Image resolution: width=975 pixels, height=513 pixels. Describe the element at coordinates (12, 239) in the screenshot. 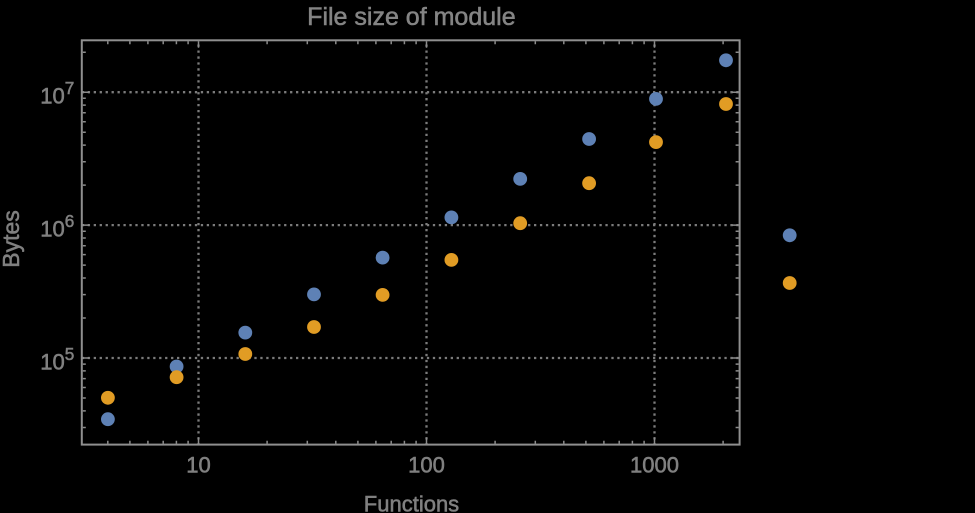

I see `svg-text: Bytes` at that location.